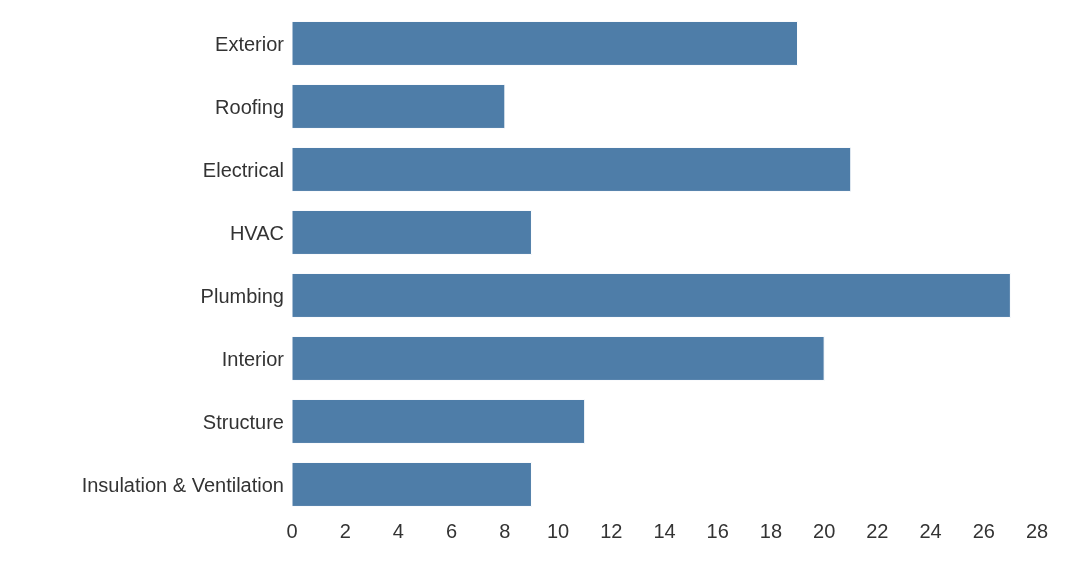 The height and width of the screenshot is (568, 1065). What do you see at coordinates (242, 295) in the screenshot?
I see `y-tick-label: Plumbing` at bounding box center [242, 295].